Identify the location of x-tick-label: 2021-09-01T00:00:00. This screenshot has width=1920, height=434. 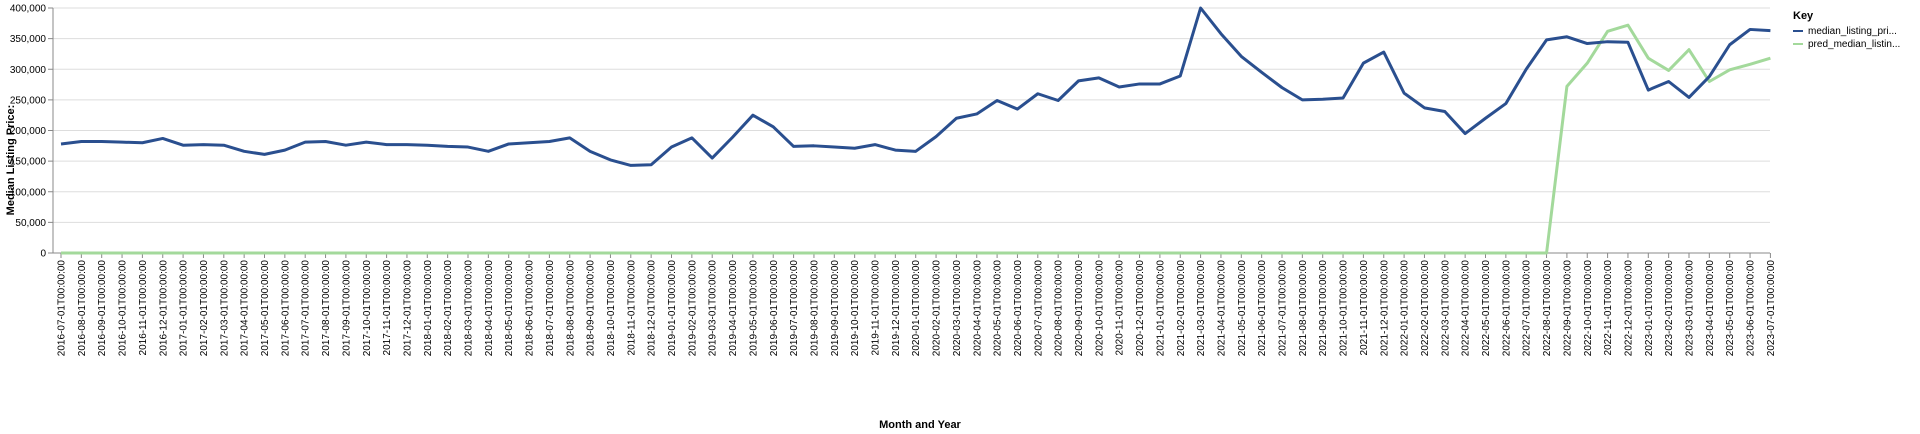
(1323, 308).